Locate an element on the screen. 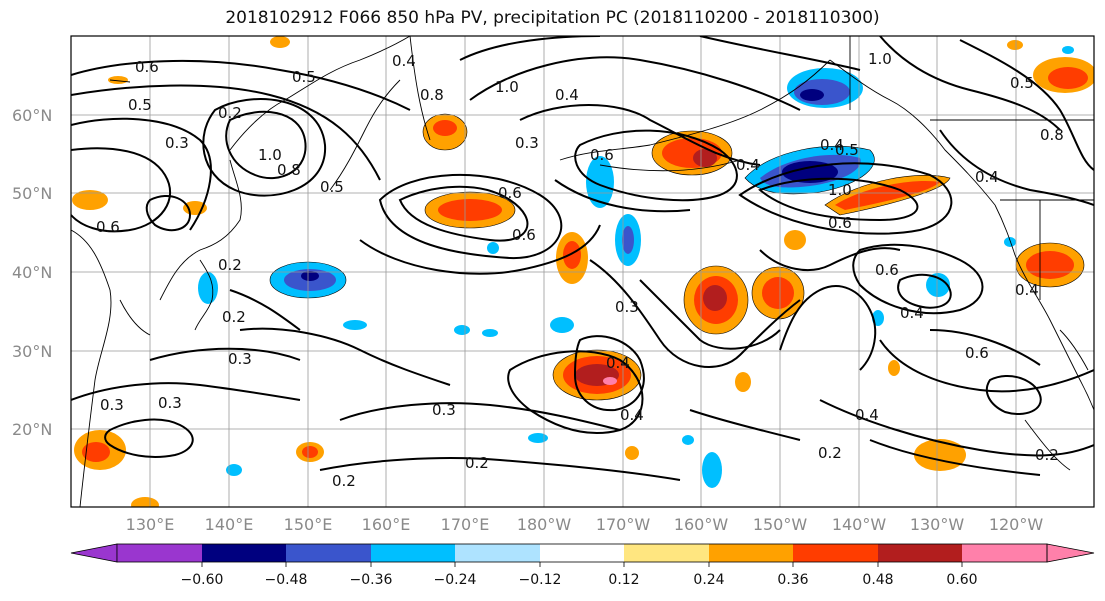 The width and height of the screenshot is (1105, 601). lon-label: 130°E is located at coordinates (150, 524).